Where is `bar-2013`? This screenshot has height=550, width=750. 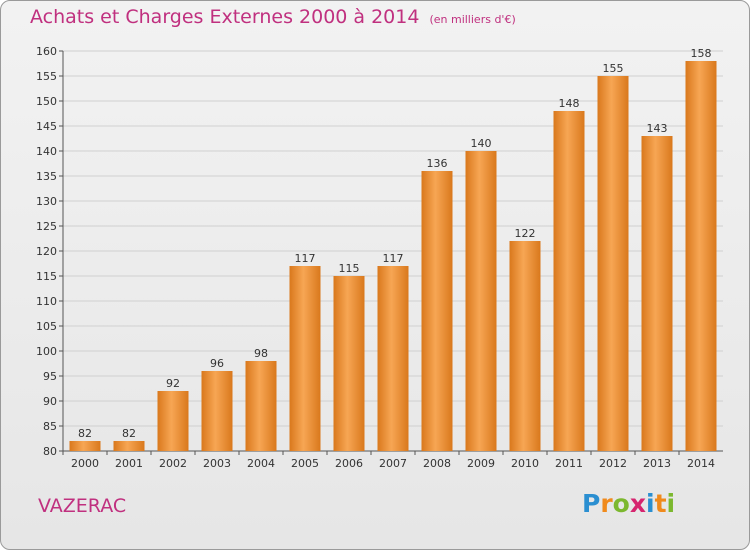
bar-2013 is located at coordinates (657, 293).